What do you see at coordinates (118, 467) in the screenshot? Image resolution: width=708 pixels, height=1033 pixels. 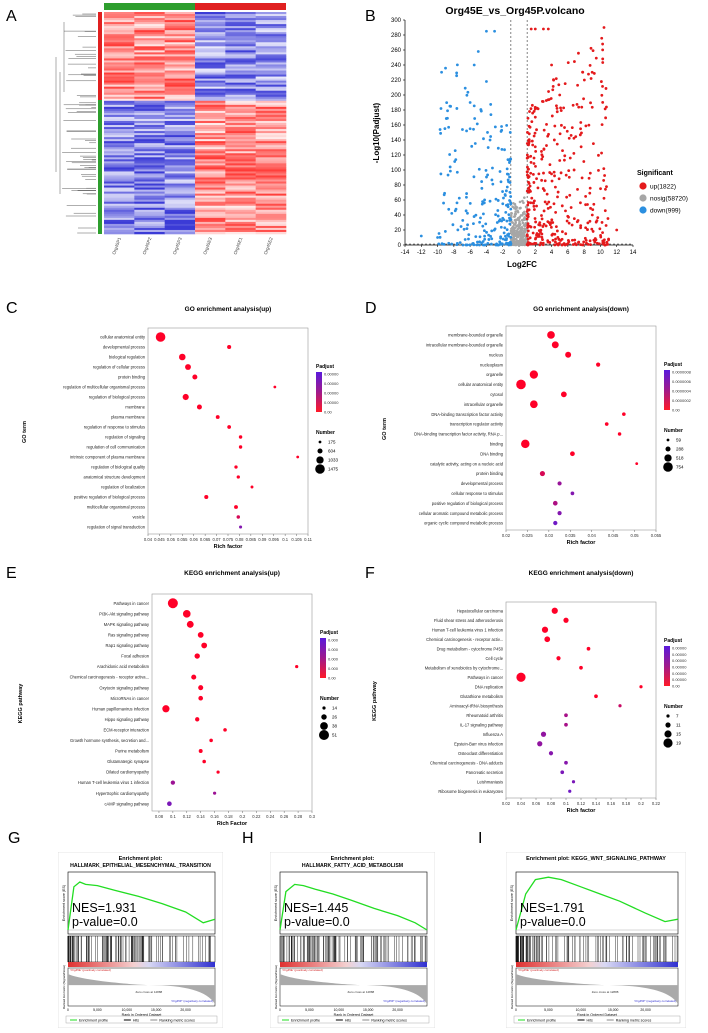 I see `bubble-term-label: regulation of biological quality` at bounding box center [118, 467].